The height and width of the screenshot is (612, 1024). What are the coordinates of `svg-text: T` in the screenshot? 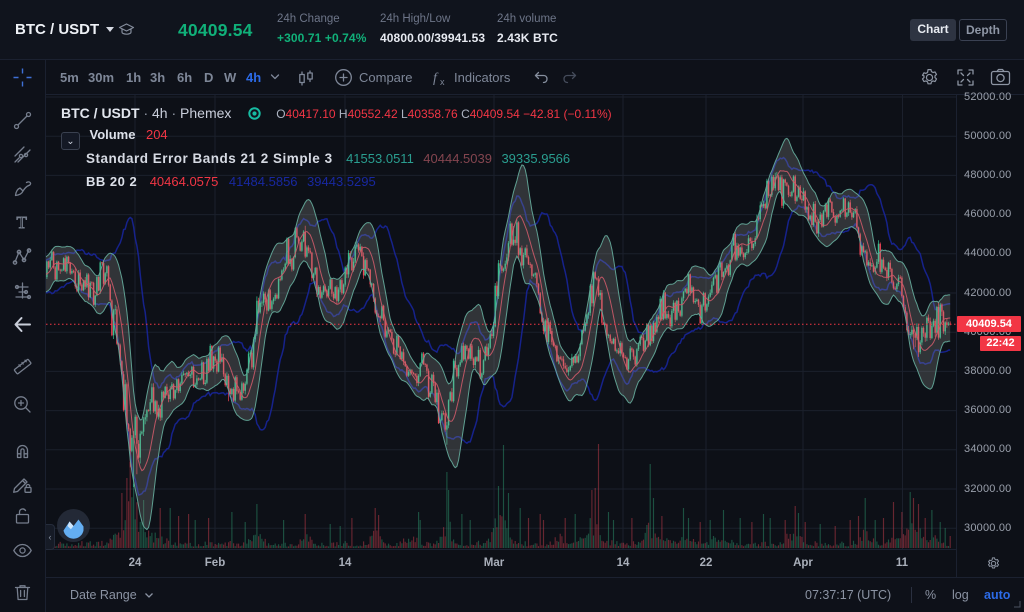 It's located at (22, 222).